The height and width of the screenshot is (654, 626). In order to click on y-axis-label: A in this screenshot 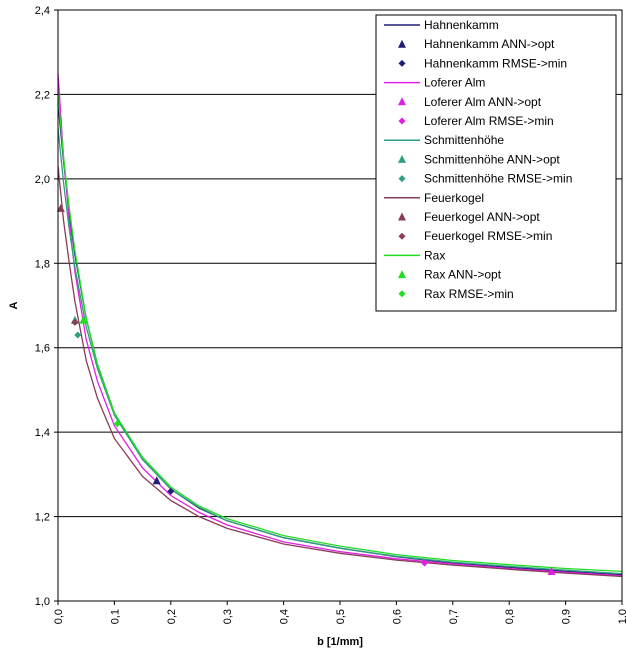, I will do `click(14, 305)`.